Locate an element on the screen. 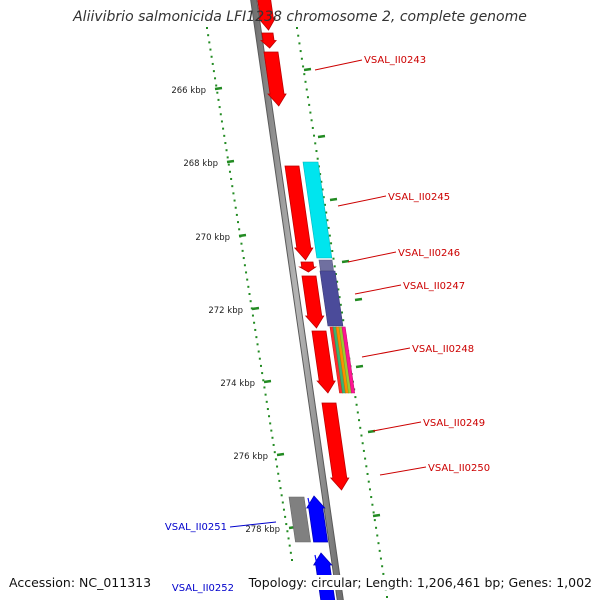  gene-label: VSAL_II0250 is located at coordinates (459, 468).